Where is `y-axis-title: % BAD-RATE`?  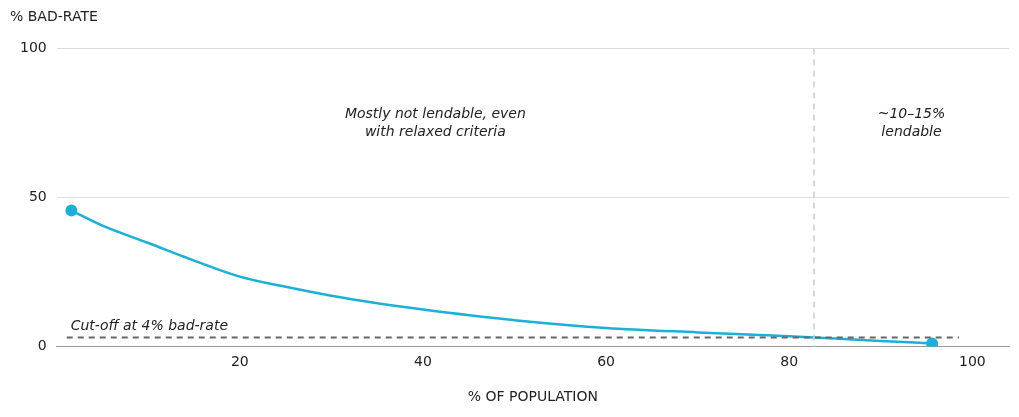
y-axis-title: % BAD-RATE is located at coordinates (54, 16).